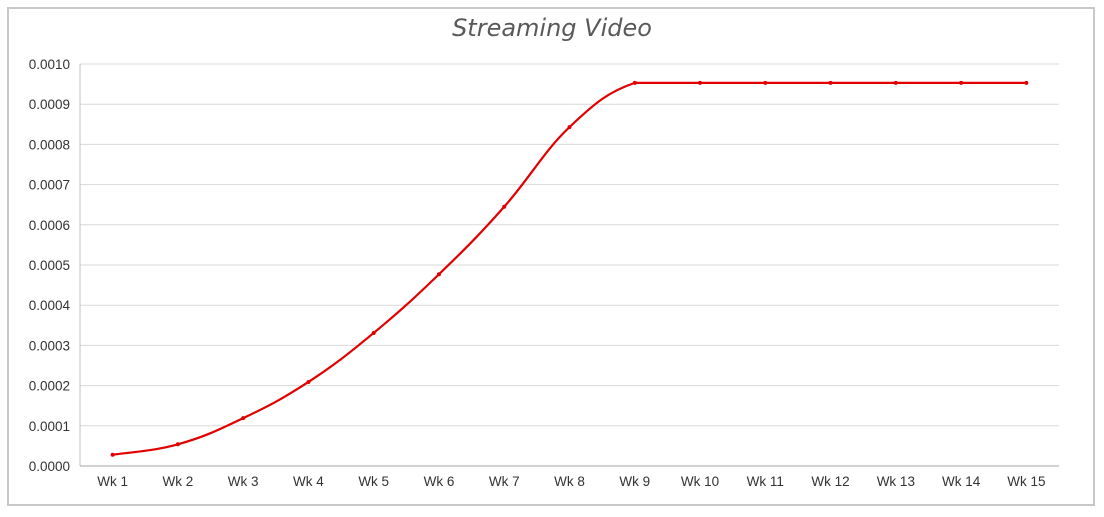  Describe the element at coordinates (49, 144) in the screenshot. I see `y-tick-label: 0.0008` at that location.